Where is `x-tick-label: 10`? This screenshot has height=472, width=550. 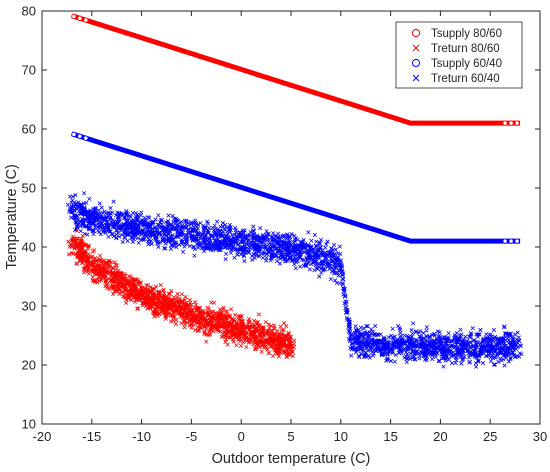 x-tick-label: 10 is located at coordinates (341, 436).